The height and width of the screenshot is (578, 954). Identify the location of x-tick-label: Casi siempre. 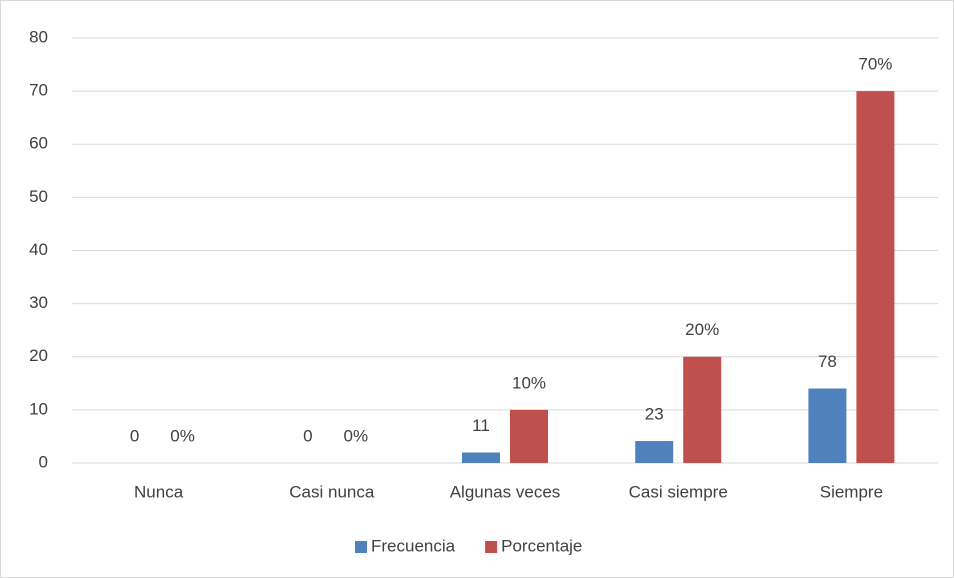
(678, 491).